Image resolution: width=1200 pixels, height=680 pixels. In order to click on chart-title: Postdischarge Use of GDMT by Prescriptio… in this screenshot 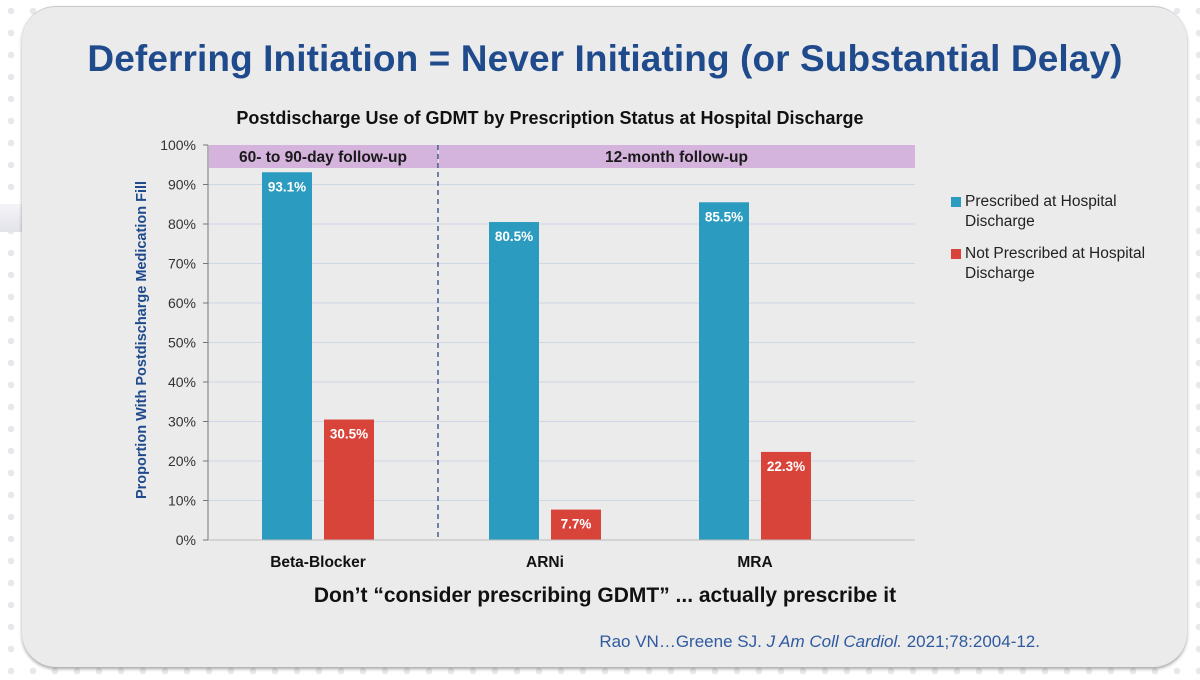, I will do `click(550, 118)`.